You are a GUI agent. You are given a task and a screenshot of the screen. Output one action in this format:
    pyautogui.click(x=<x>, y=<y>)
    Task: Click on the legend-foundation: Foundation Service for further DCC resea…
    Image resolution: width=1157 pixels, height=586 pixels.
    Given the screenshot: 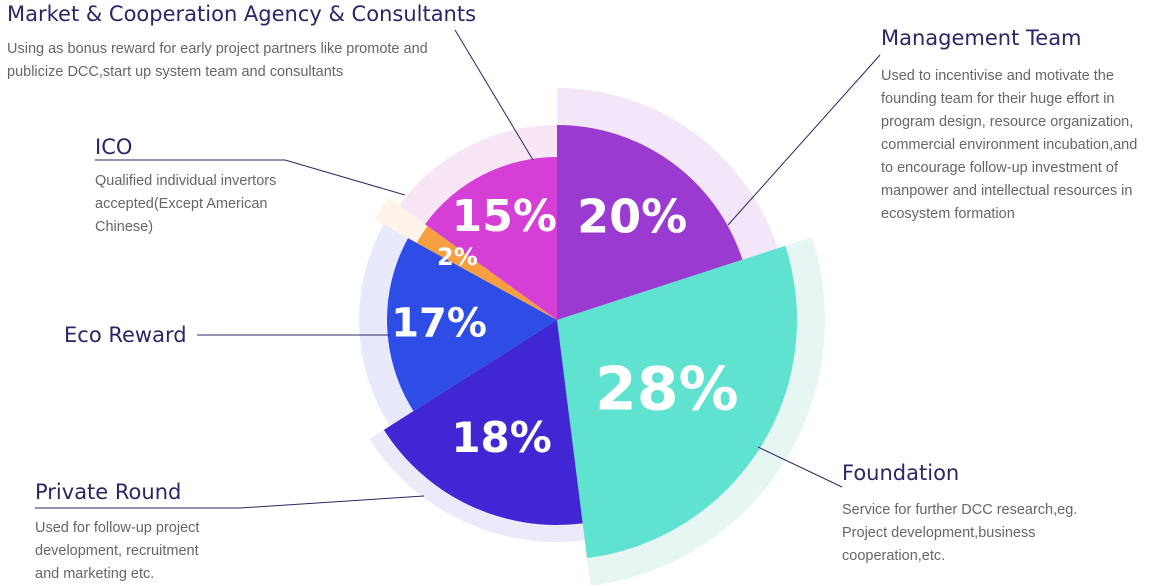 What is the action you would take?
    pyautogui.click(x=977, y=514)
    